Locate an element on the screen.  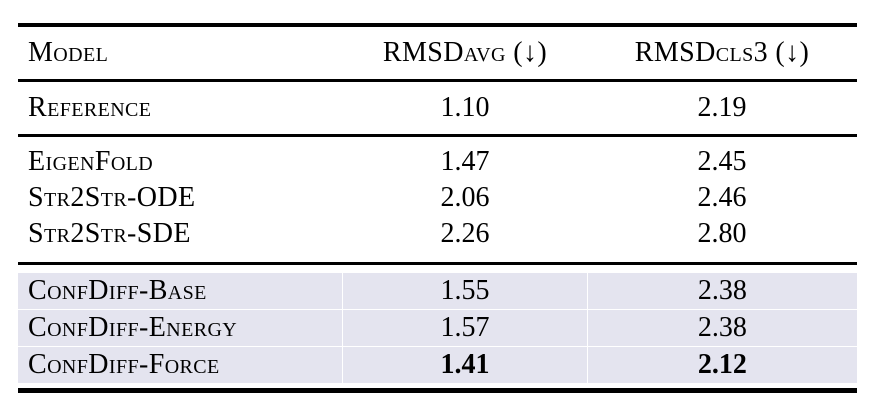
table-header-row: Model RMSDavg (↓) RMSDcls3 (↓) is located at coordinates (437, 53).